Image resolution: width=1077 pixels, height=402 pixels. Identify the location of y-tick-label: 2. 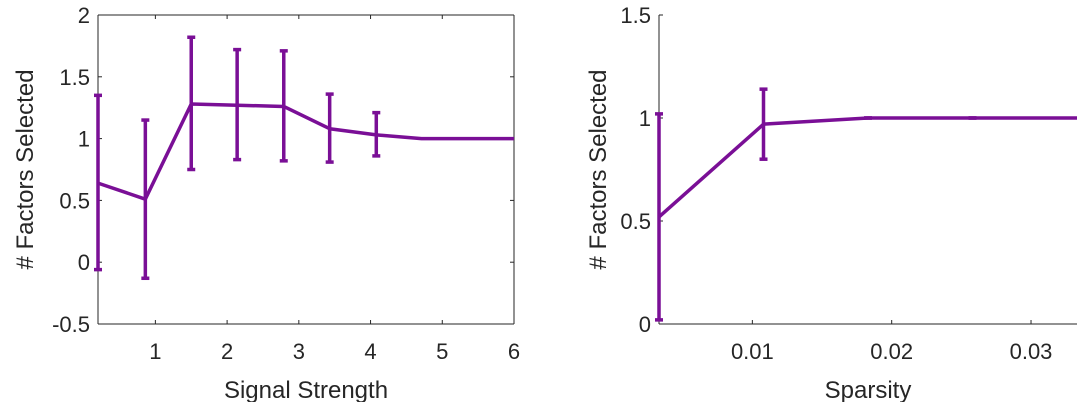
(84, 15).